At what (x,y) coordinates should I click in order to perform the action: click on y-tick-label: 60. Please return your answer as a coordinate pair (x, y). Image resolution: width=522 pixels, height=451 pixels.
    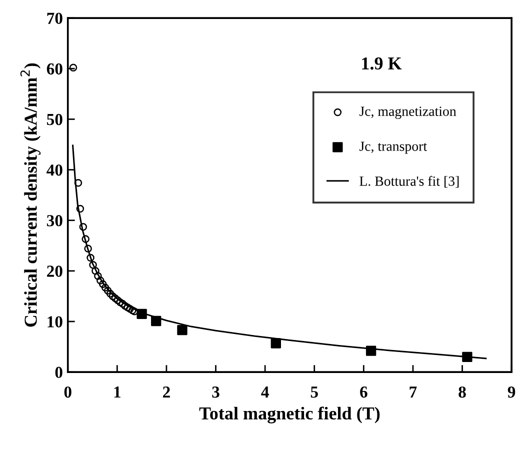
    Looking at the image, I should click on (54, 69).